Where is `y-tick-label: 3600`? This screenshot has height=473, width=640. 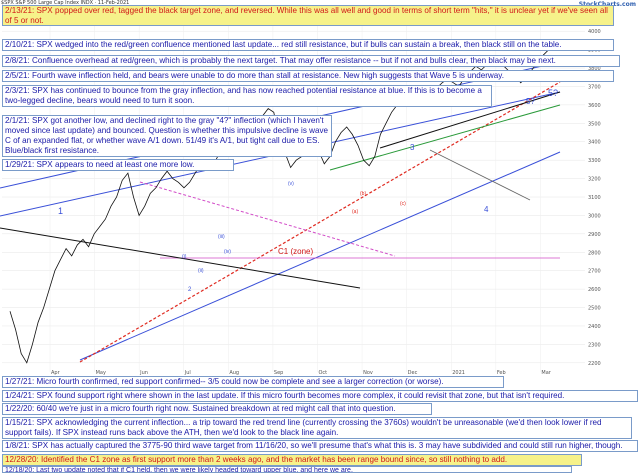 y-tick-label: 3600 is located at coordinates (594, 106).